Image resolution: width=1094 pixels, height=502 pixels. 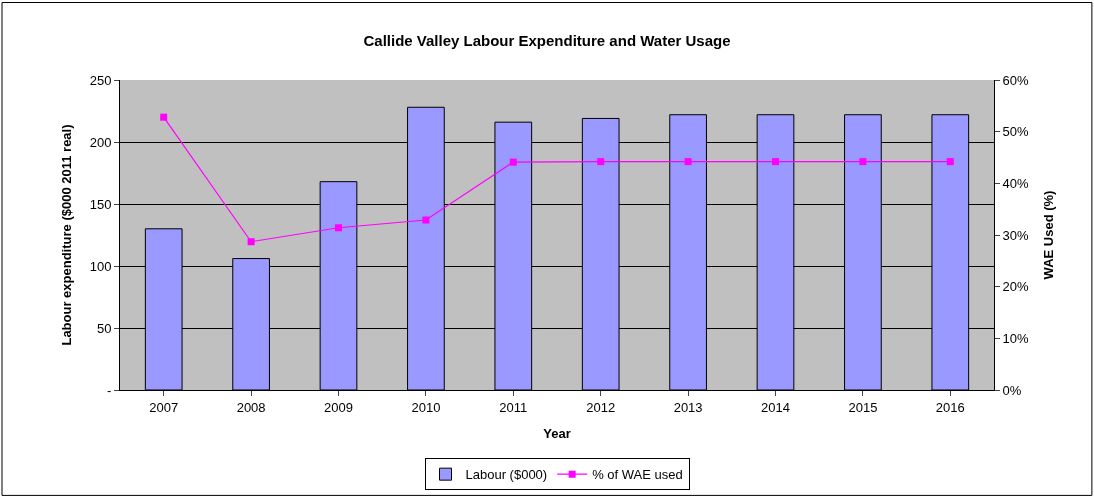 What do you see at coordinates (104, 328) in the screenshot?
I see `y-tick-label: 50` at bounding box center [104, 328].